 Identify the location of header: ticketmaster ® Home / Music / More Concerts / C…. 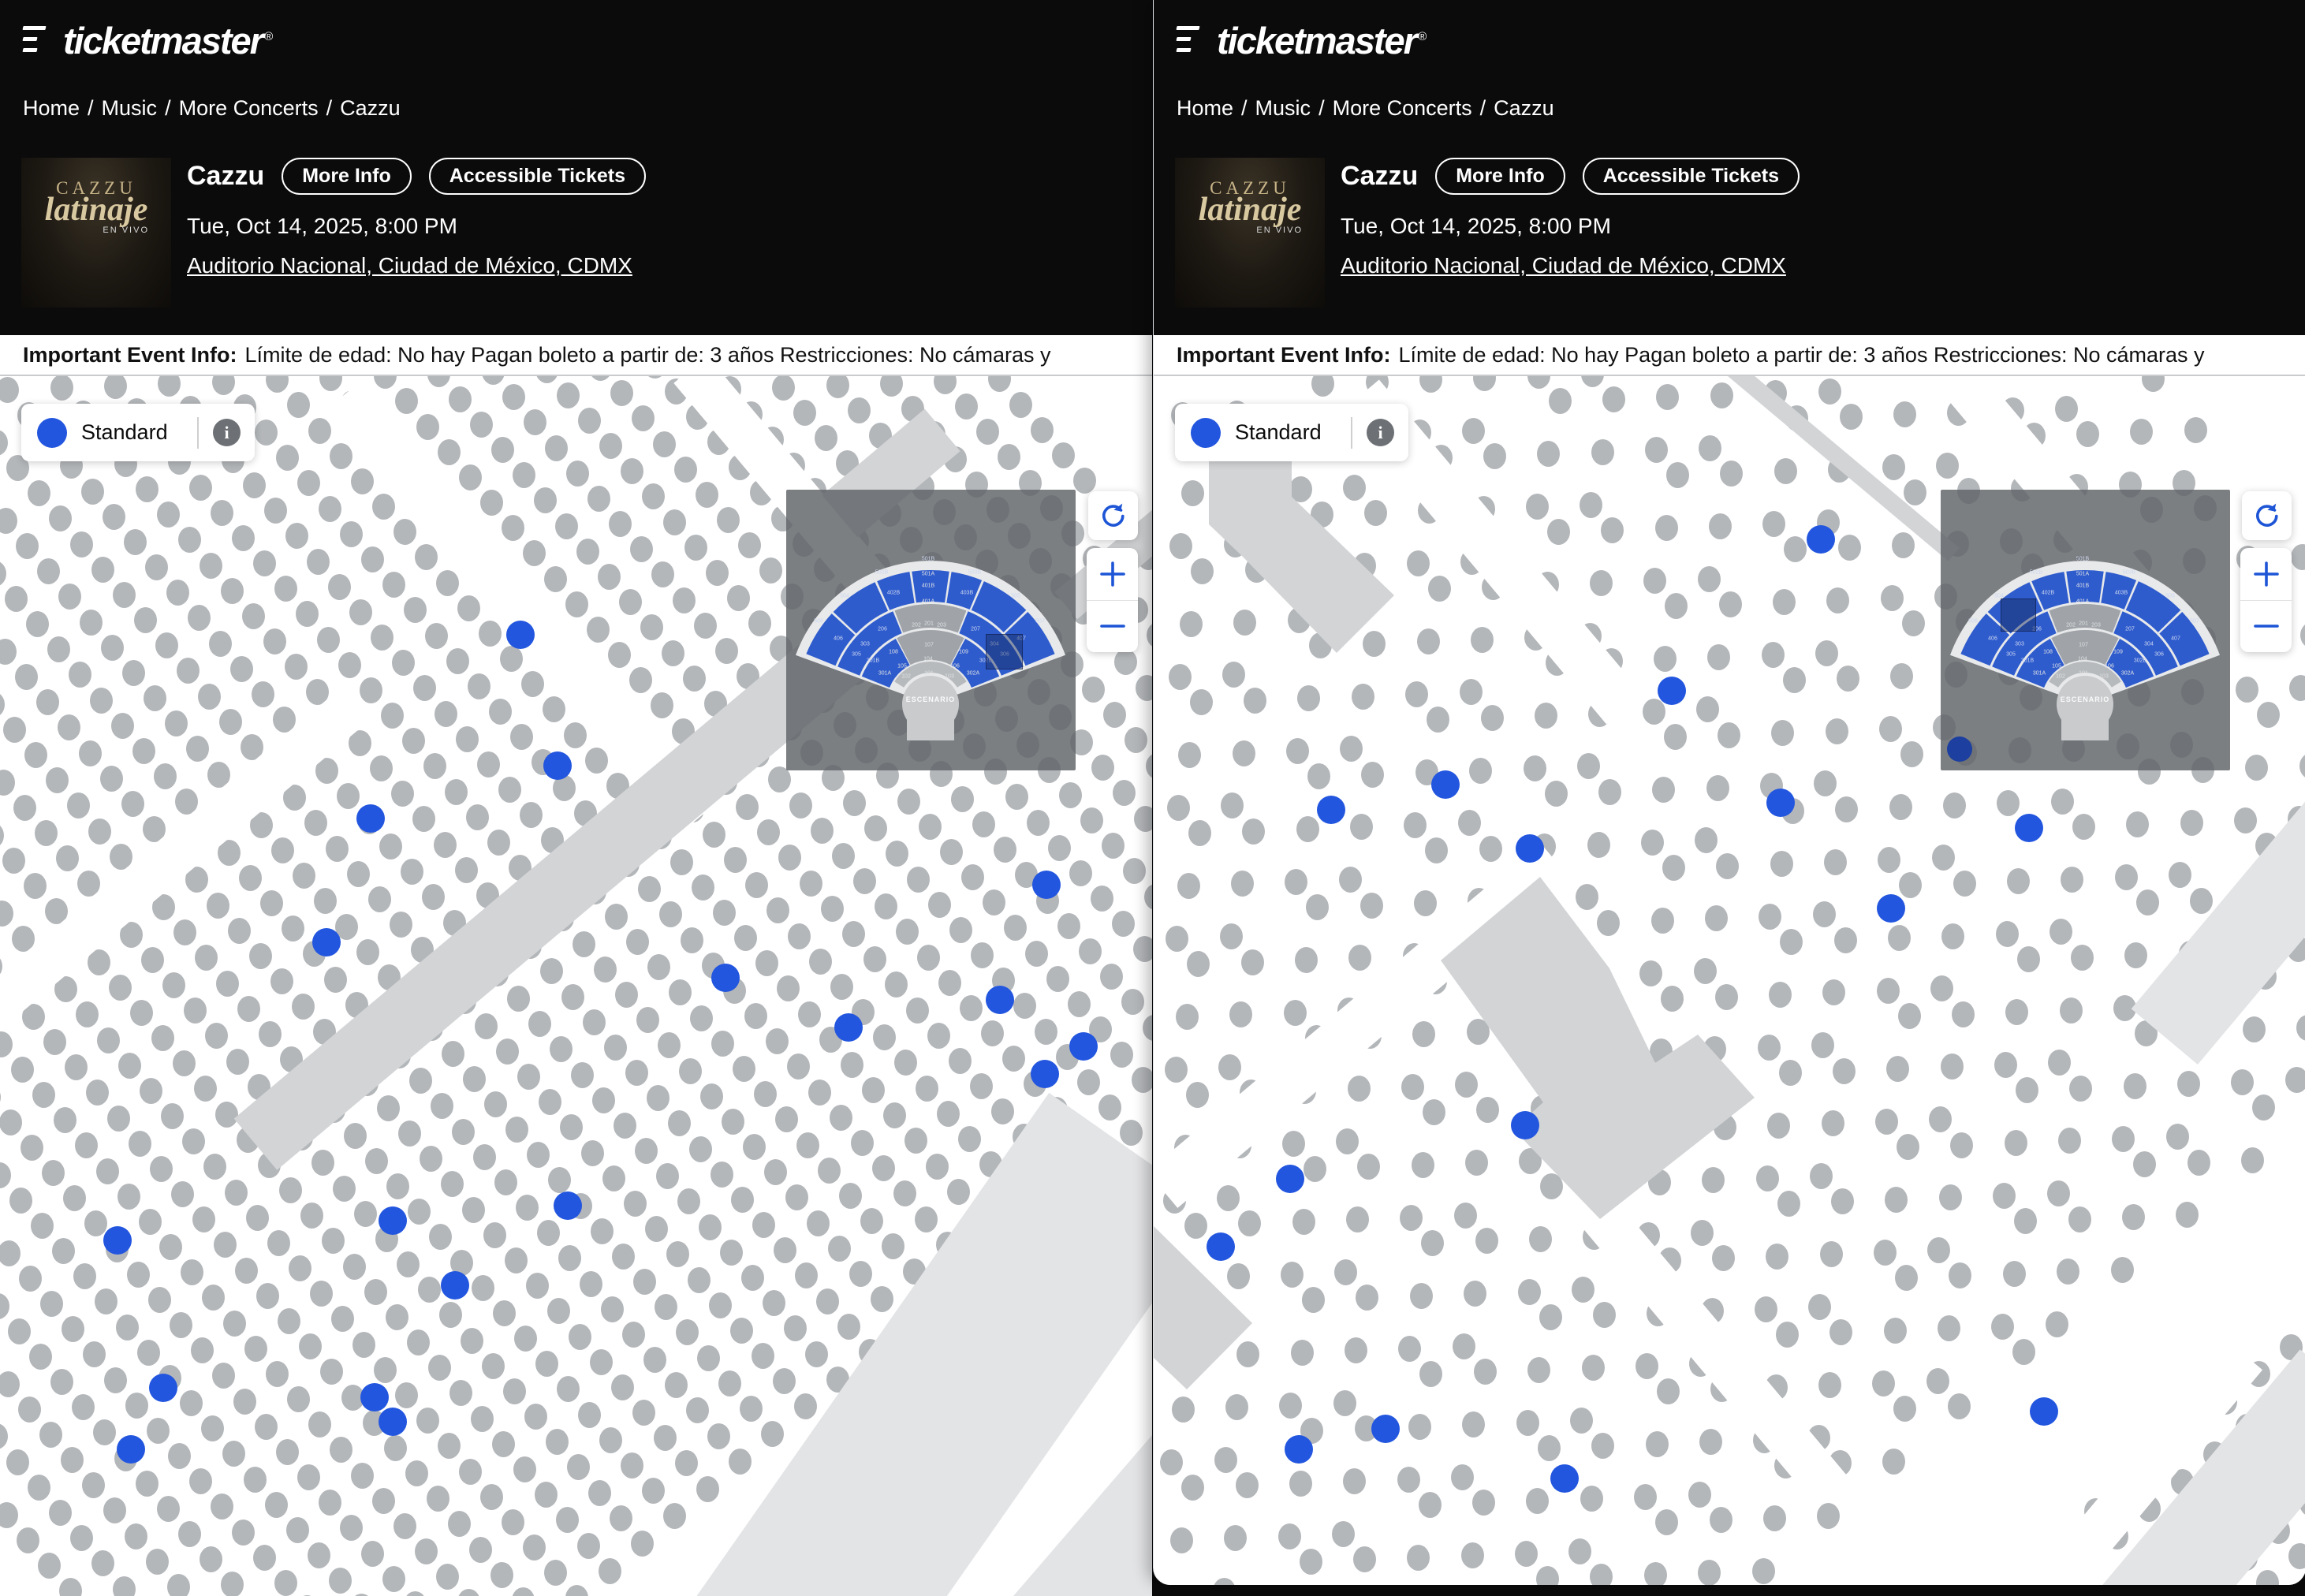
(1729, 168).